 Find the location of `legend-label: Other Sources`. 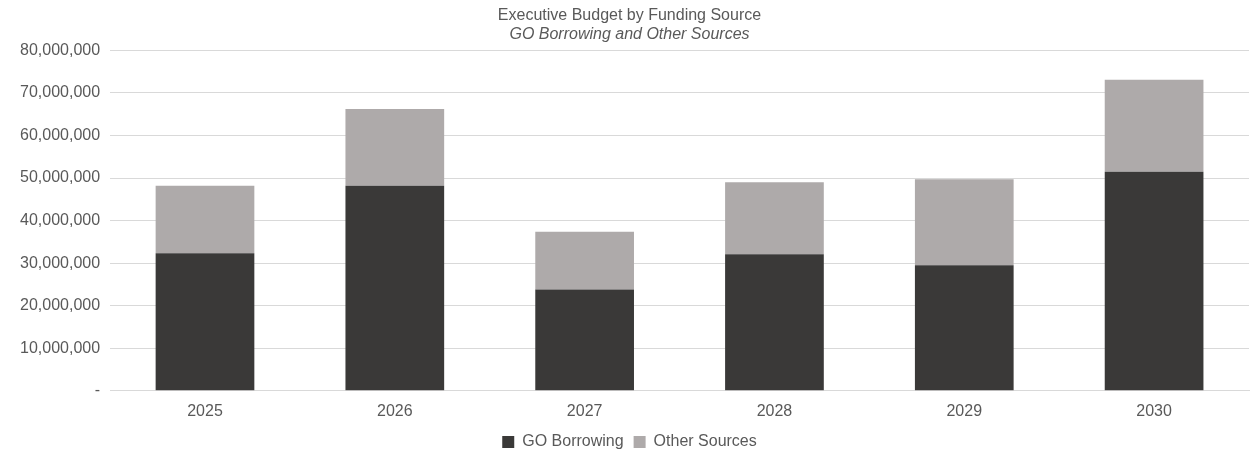

legend-label: Other Sources is located at coordinates (705, 441).